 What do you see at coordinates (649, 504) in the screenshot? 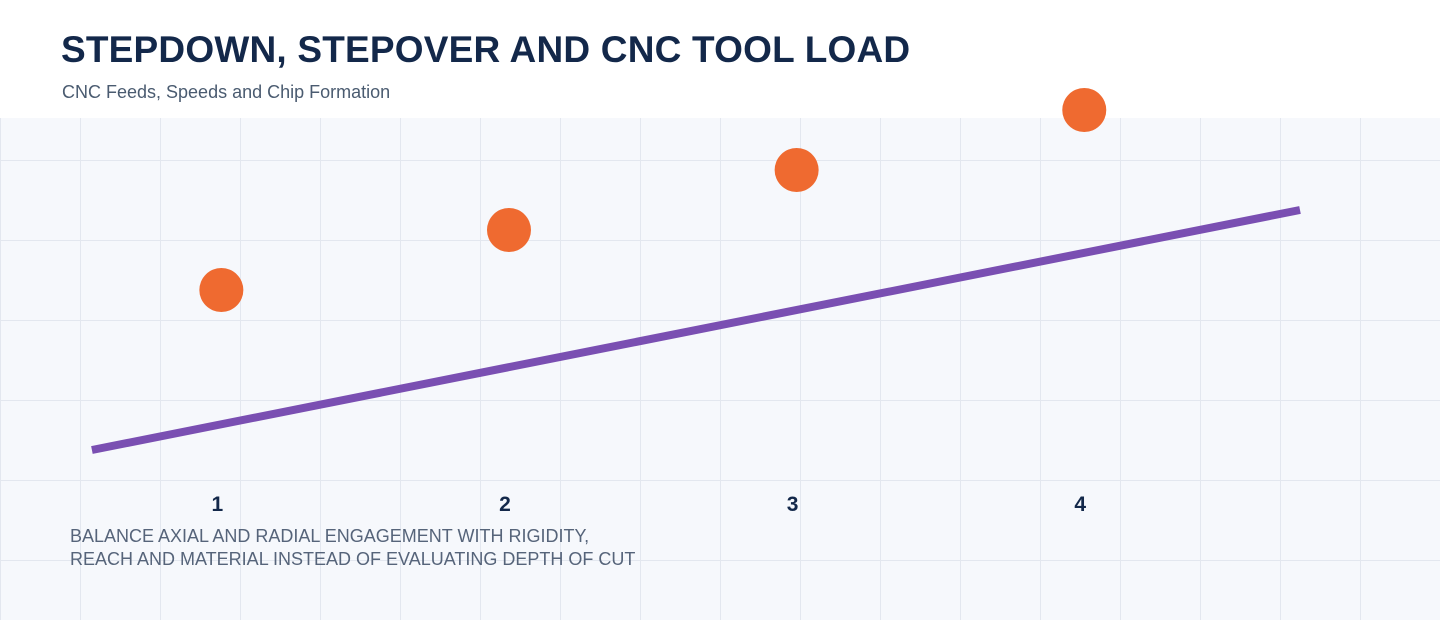
I see `tick-layer: 1 2 3 4` at bounding box center [649, 504].